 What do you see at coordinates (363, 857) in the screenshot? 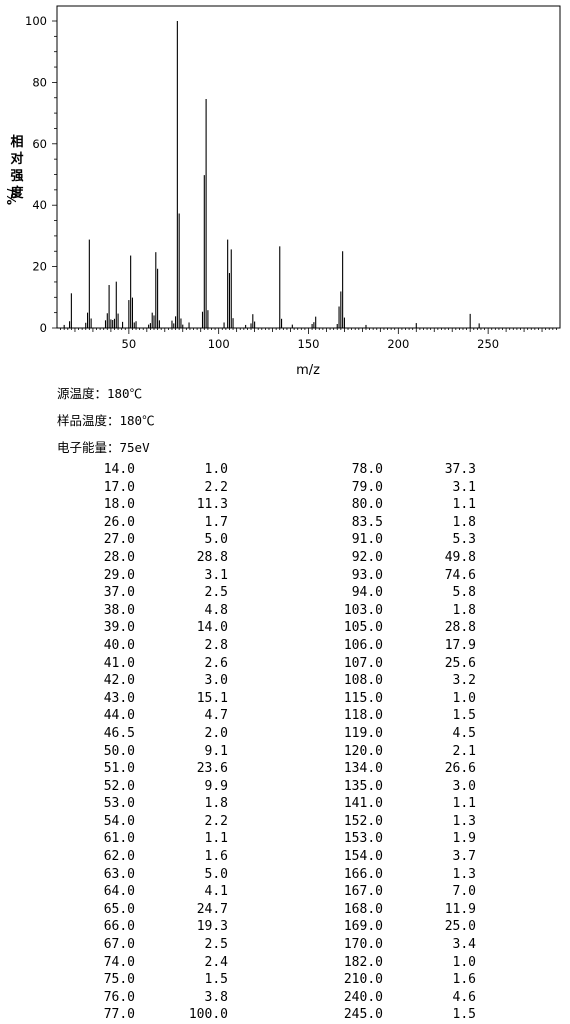
I see `mz-value: 154.0` at bounding box center [363, 857].